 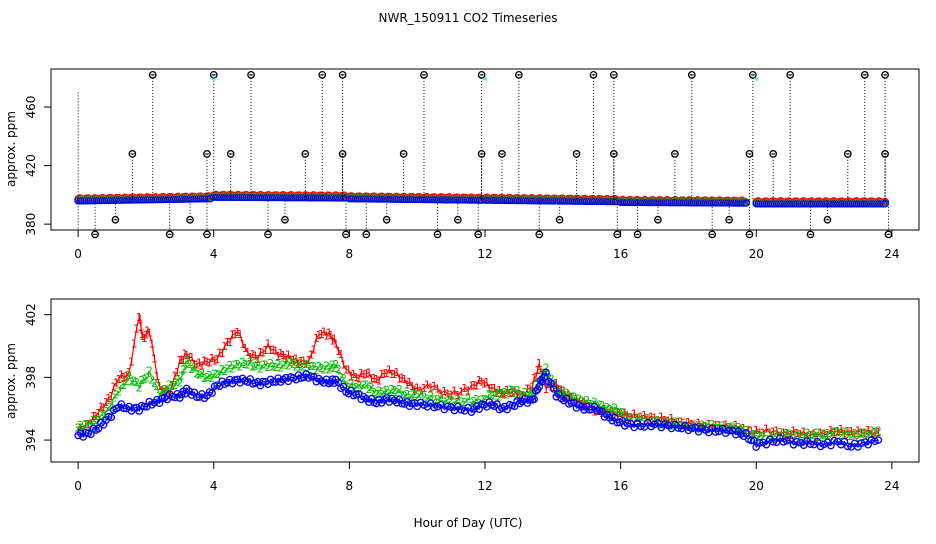 What do you see at coordinates (487, 477) in the screenshot?
I see `bottom-x-axis: 0 4 8 12 16 20 24` at bounding box center [487, 477].